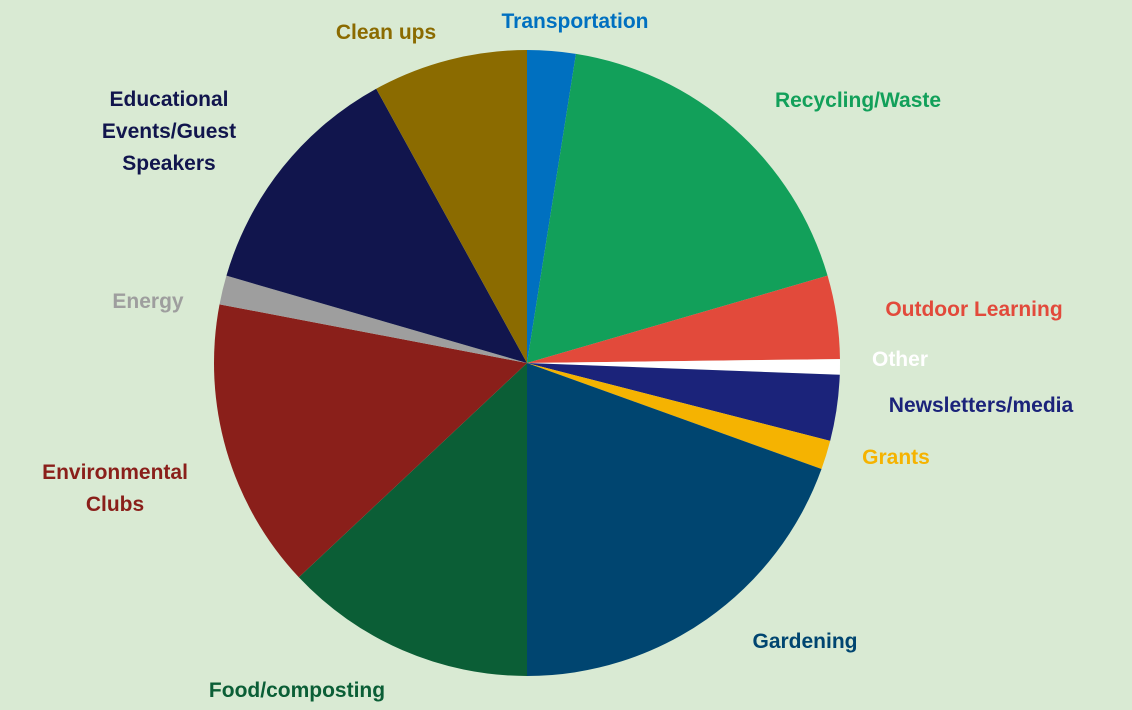 Image resolution: width=1132 pixels, height=710 pixels. Describe the element at coordinates (574, 21) in the screenshot. I see `slice-label-transportation: Transportation` at that location.